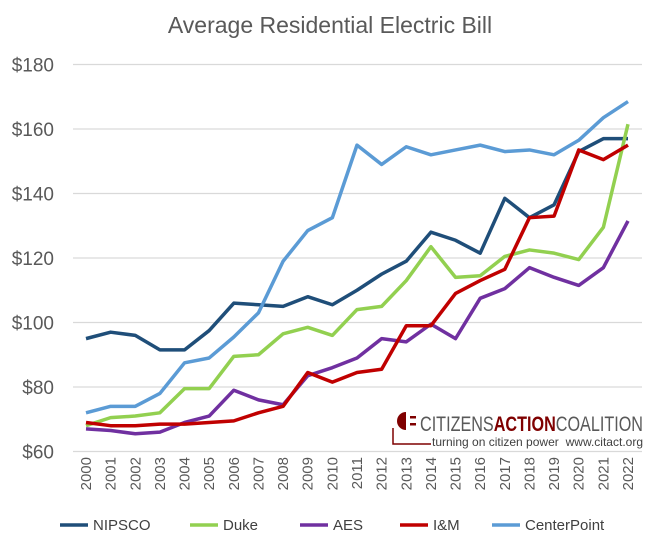 The height and width of the screenshot is (549, 659). What do you see at coordinates (122, 525) in the screenshot?
I see `legend-label: NIPSCO` at bounding box center [122, 525].